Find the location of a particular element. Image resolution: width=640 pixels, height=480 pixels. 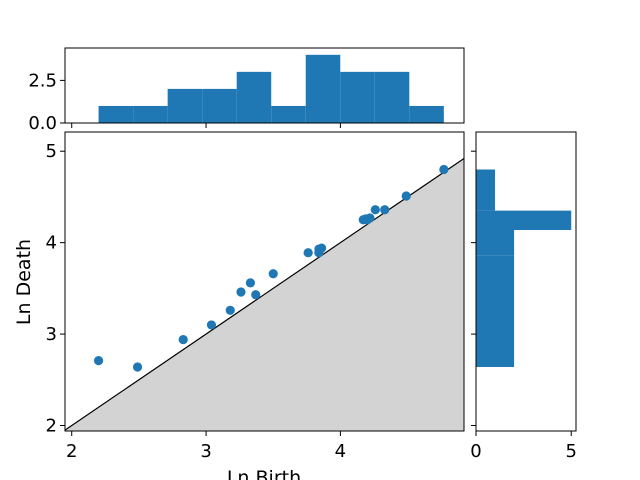

death-histogram-frame is located at coordinates (526, 281).